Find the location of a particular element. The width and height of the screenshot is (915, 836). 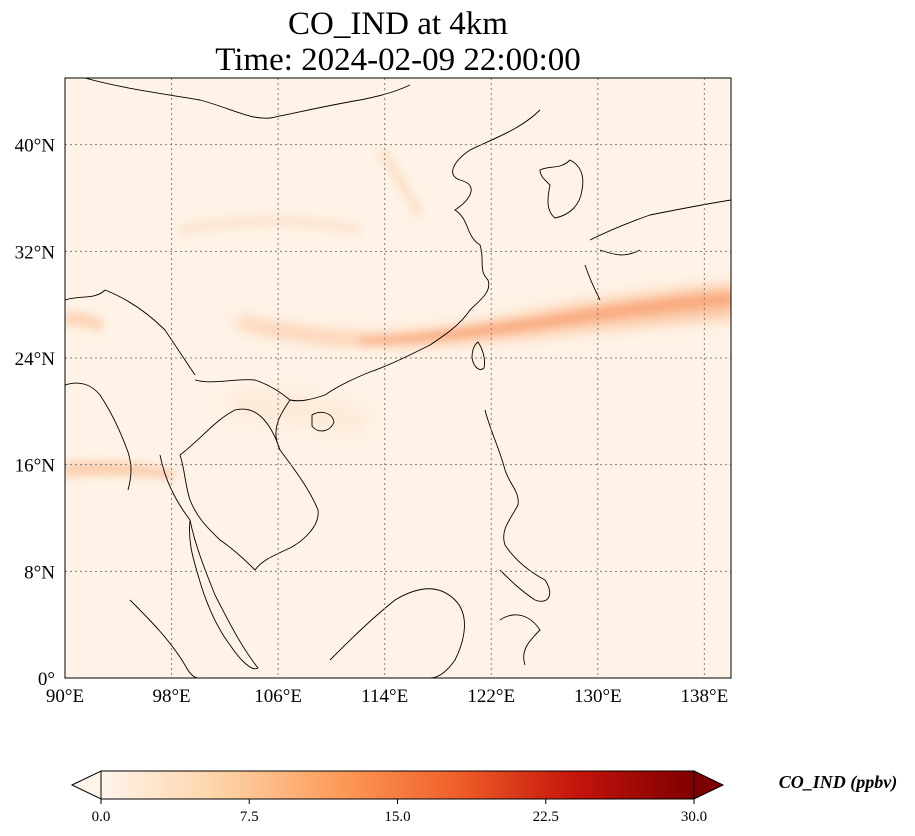

plume-central-haze is located at coordinates (300, 414).